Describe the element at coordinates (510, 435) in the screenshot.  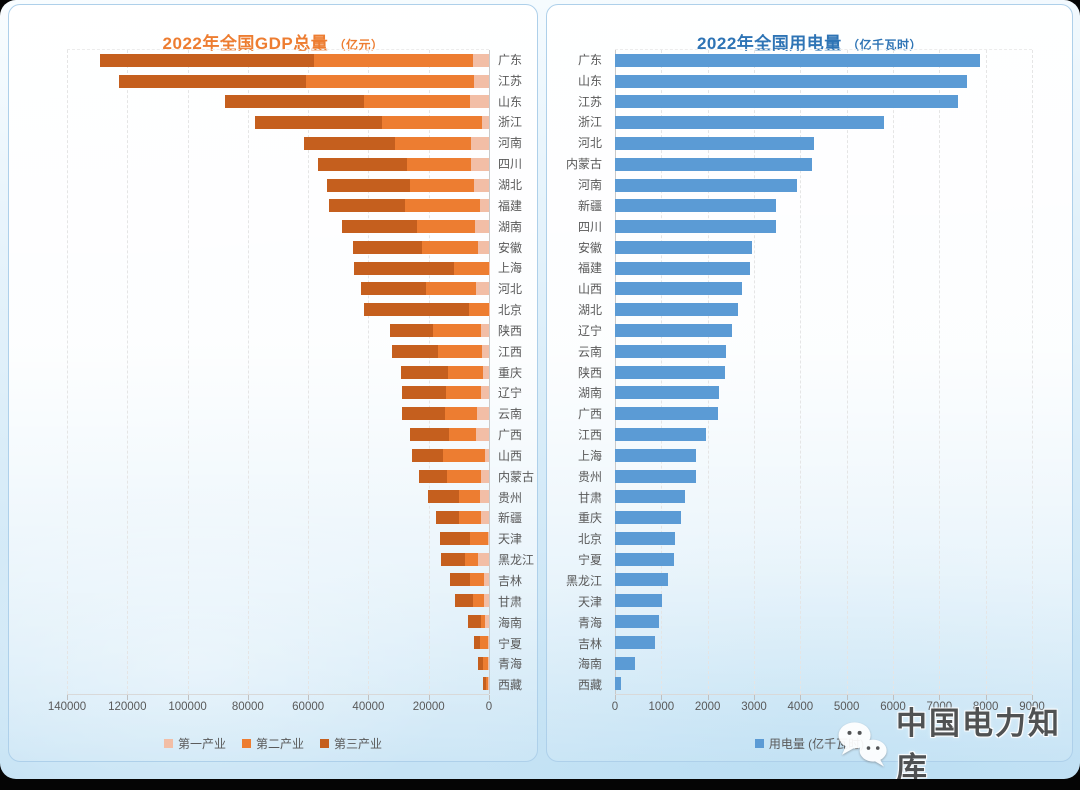
I see `category-label: 广西` at that location.